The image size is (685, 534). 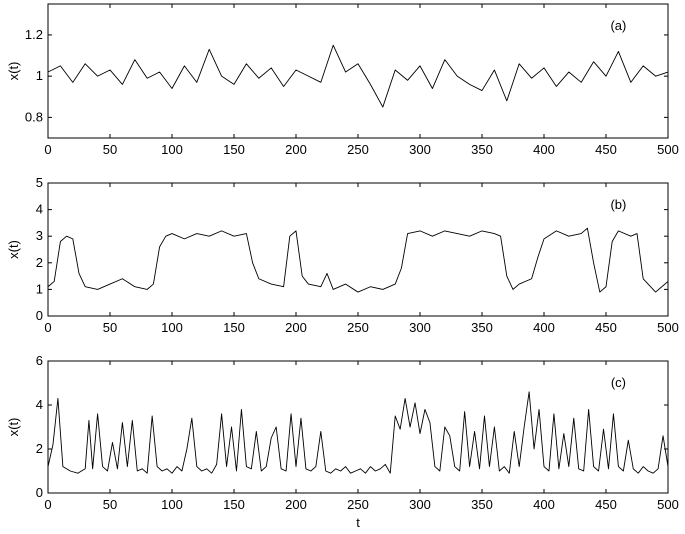 I want to click on x-tick-label-b: 150, so click(x=234, y=327).